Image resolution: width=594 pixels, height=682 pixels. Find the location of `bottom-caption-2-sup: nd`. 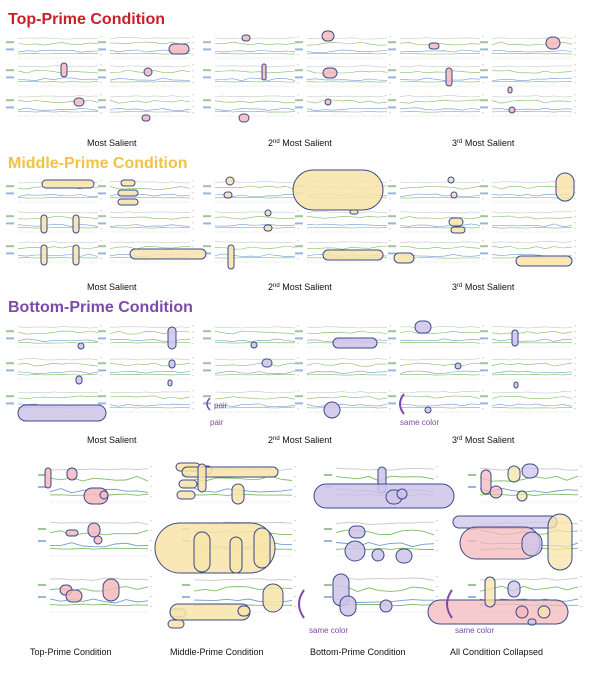

bottom-caption-2-sup: nd is located at coordinates (276, 439).